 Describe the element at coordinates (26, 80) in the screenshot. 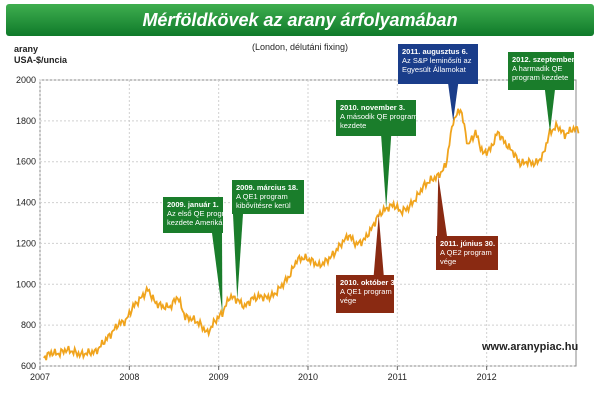

I see `y-tick-label: 2000` at that location.